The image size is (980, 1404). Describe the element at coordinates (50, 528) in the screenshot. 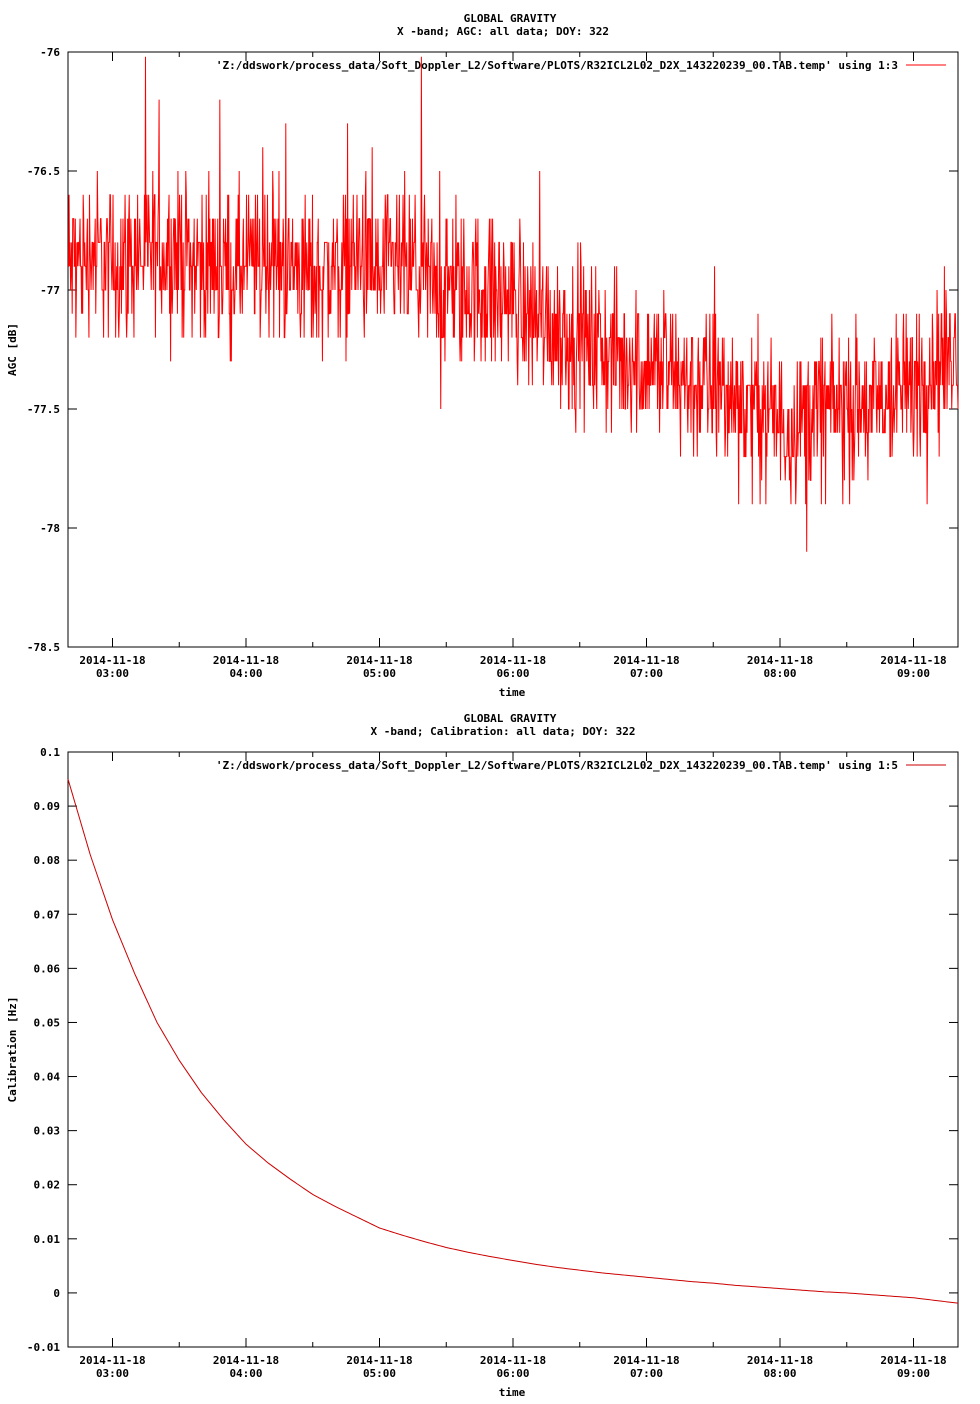

I see `y-tick-label: -78` at that location.